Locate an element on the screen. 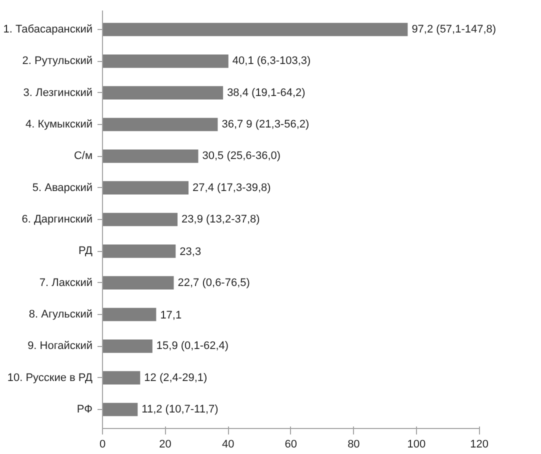 The height and width of the screenshot is (454, 541). data-label: 17,1 is located at coordinates (171, 316).